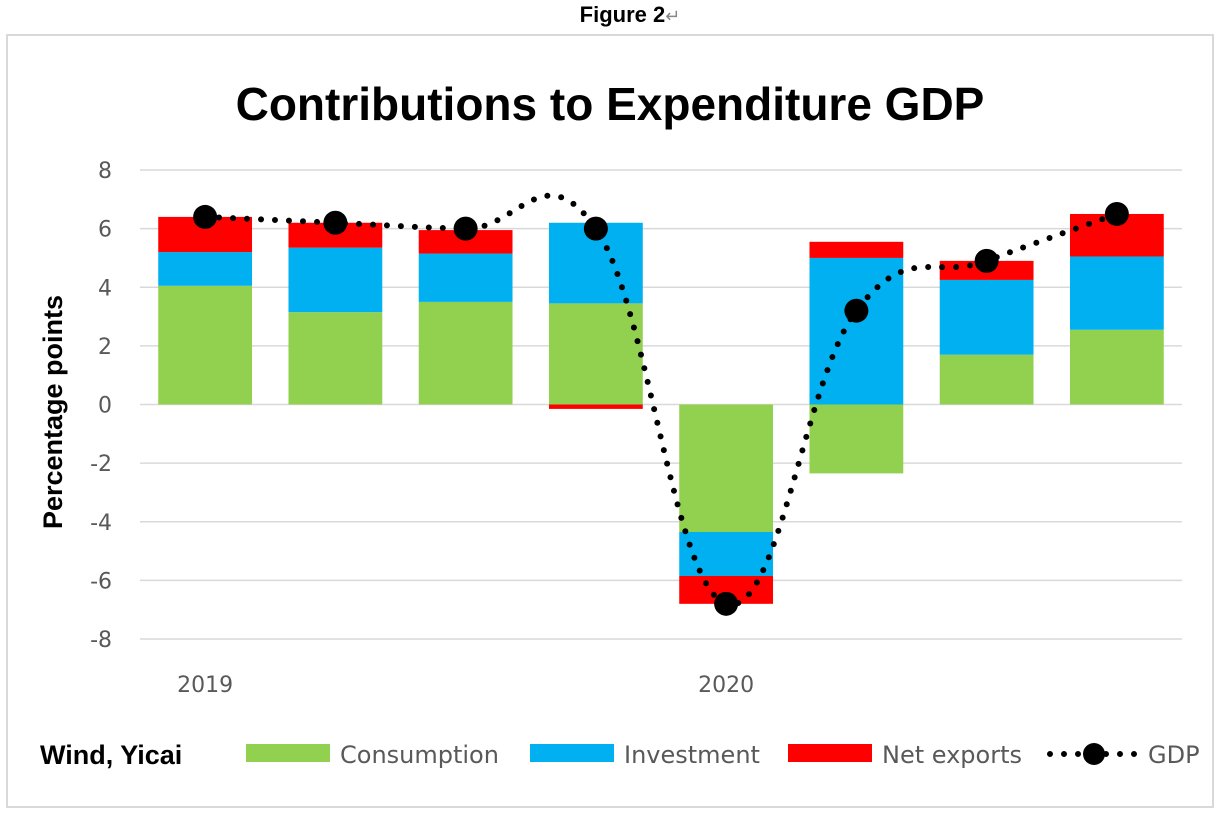 The width and height of the screenshot is (1220, 816). I want to click on legend-item-investment: Investment, so click(645, 755).